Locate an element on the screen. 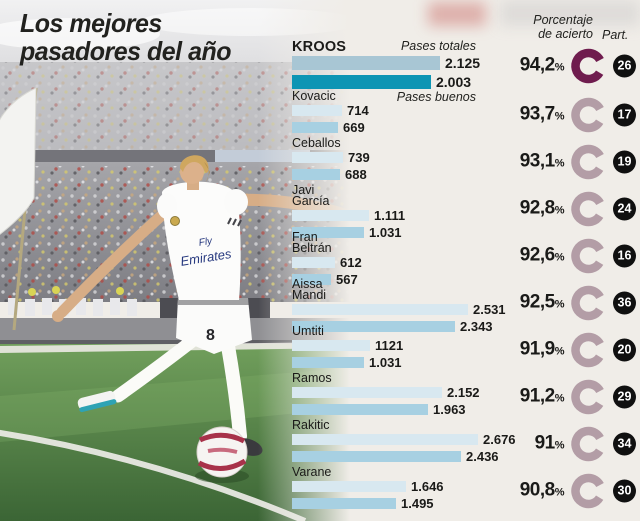 The height and width of the screenshot is (521, 640). svg-text: Fly is located at coordinates (206, 242).